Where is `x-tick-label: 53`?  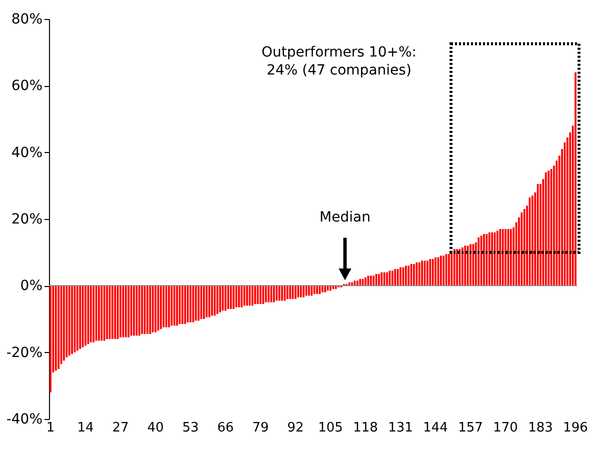
x-tick-label: 53 is located at coordinates (190, 428).